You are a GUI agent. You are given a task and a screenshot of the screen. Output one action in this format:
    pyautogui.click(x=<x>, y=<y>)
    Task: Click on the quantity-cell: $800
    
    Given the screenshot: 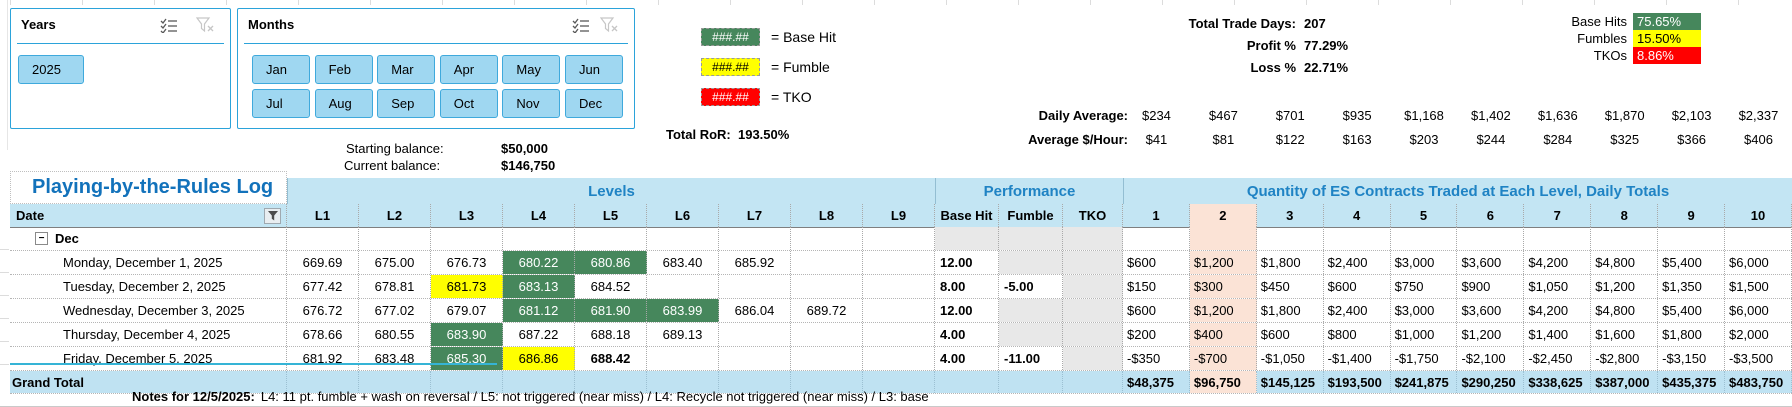 What is the action you would take?
    pyautogui.click(x=1357, y=334)
    